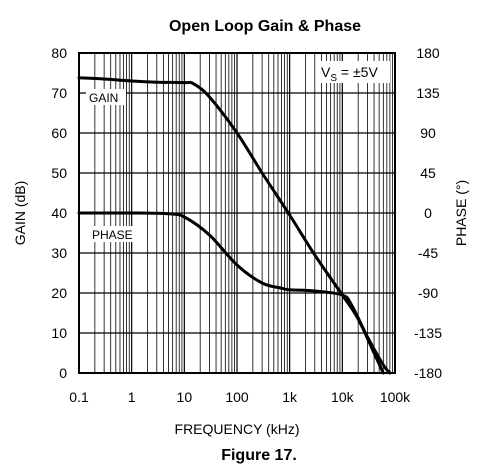 The height and width of the screenshot is (472, 482). I want to click on y-tick-label-left: 20, so click(59, 293).